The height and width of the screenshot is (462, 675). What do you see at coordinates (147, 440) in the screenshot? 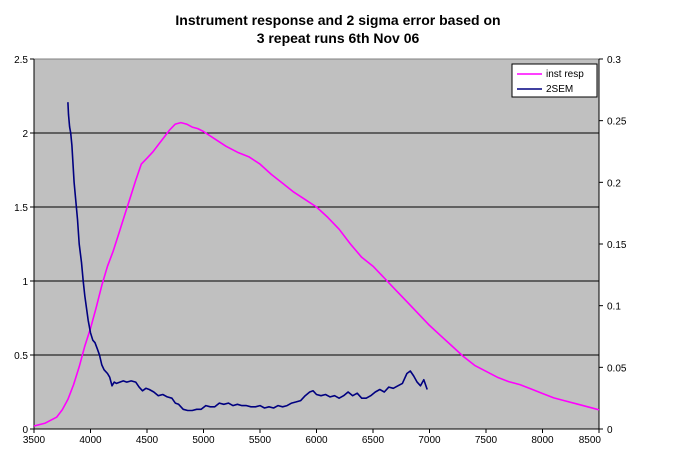
I see `x-tick-label: 4500` at bounding box center [147, 440].